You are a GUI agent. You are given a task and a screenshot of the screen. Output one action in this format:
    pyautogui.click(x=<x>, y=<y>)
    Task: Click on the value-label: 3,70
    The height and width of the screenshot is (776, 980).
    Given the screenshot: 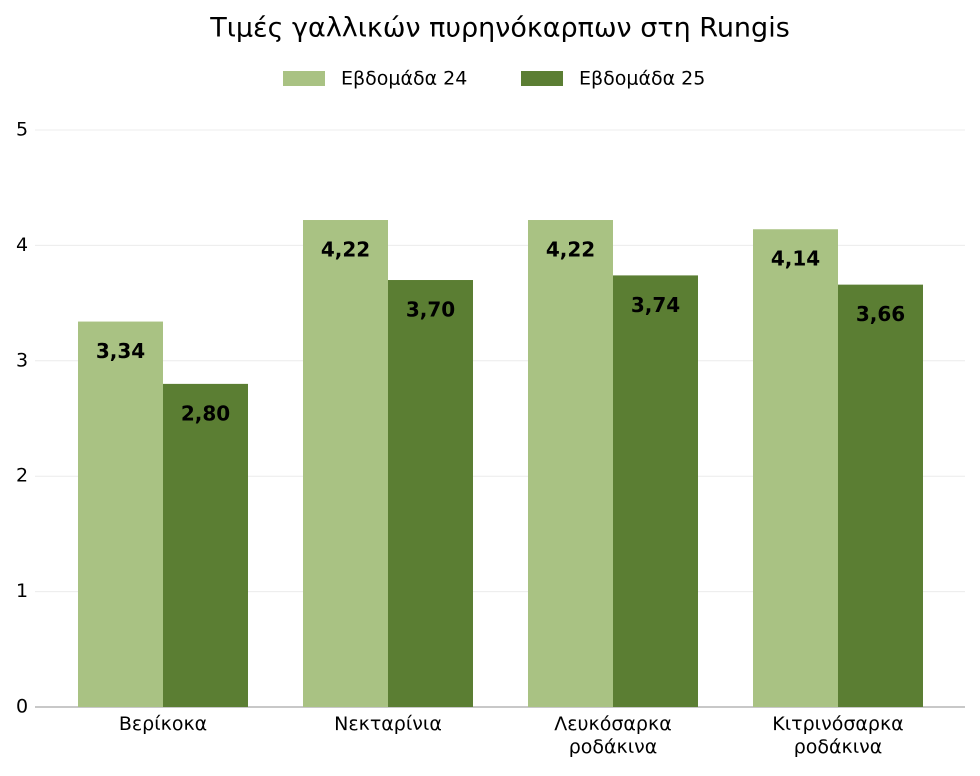 What is the action you would take?
    pyautogui.click(x=430, y=310)
    